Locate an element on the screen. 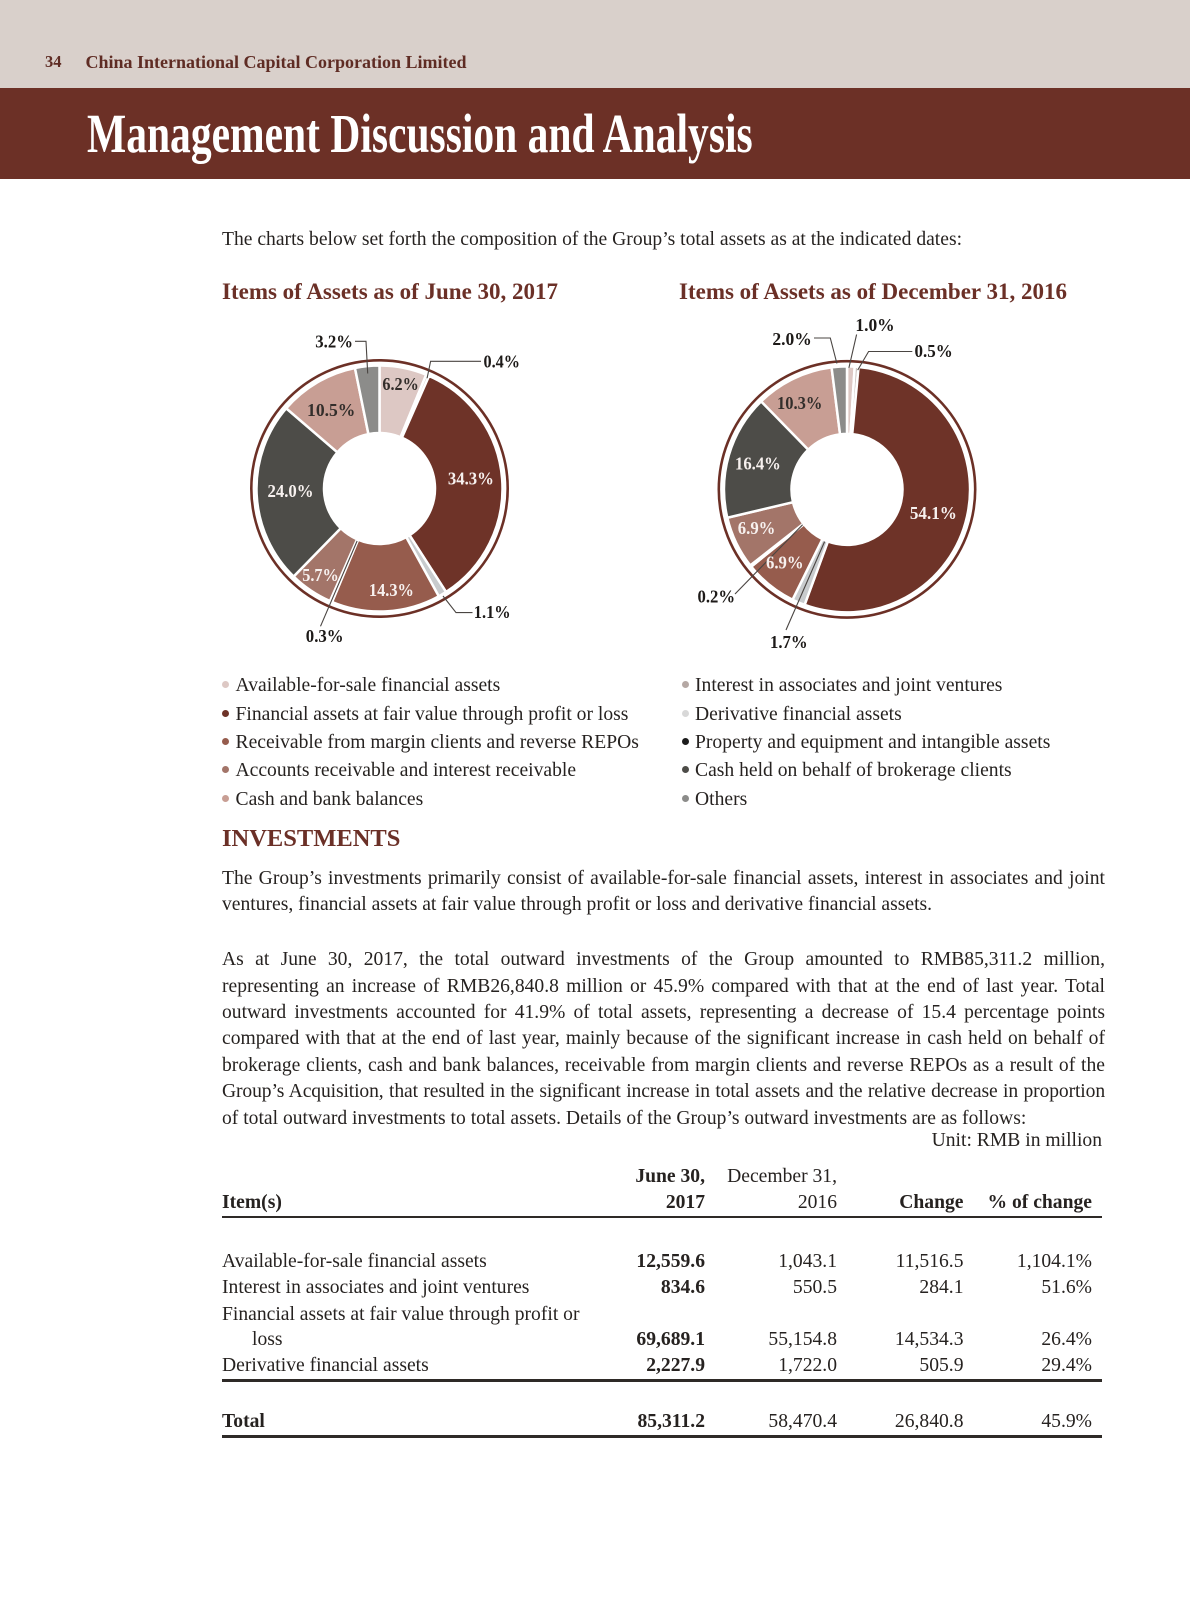 This screenshot has height=1615, width=1190. svg-text: 1.0% is located at coordinates (874, 325).